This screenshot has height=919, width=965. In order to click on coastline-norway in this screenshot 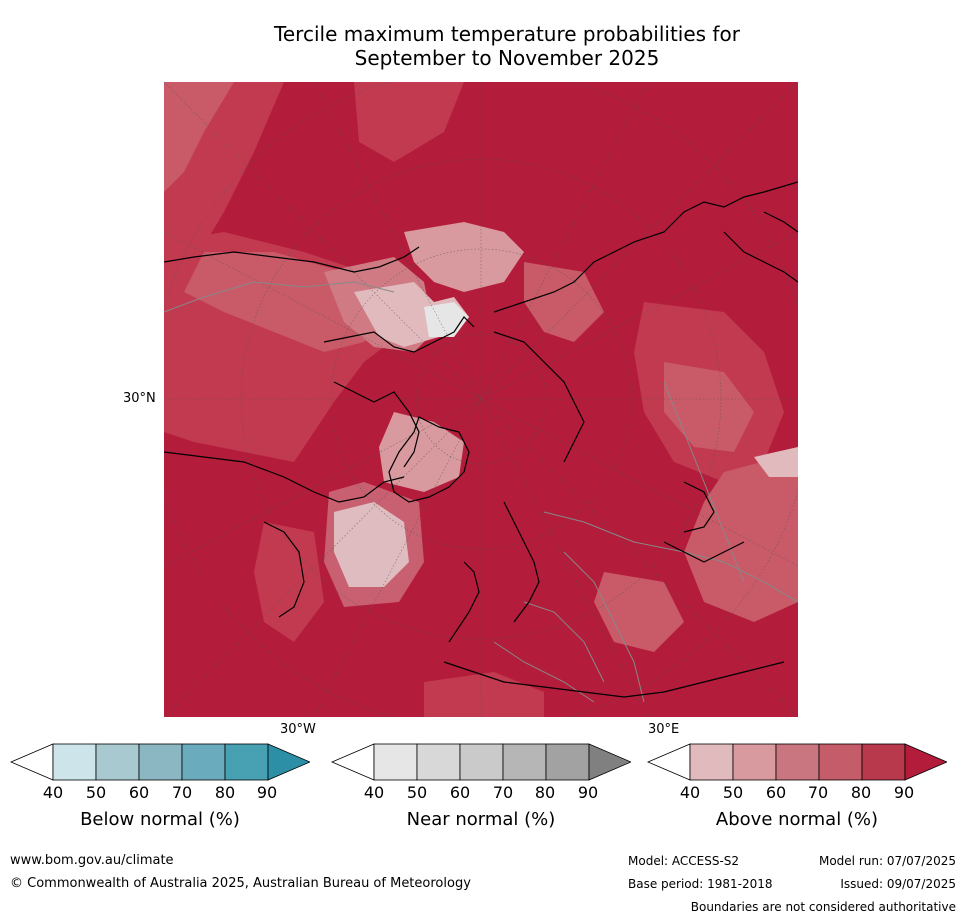, I will do `click(521, 562)`.